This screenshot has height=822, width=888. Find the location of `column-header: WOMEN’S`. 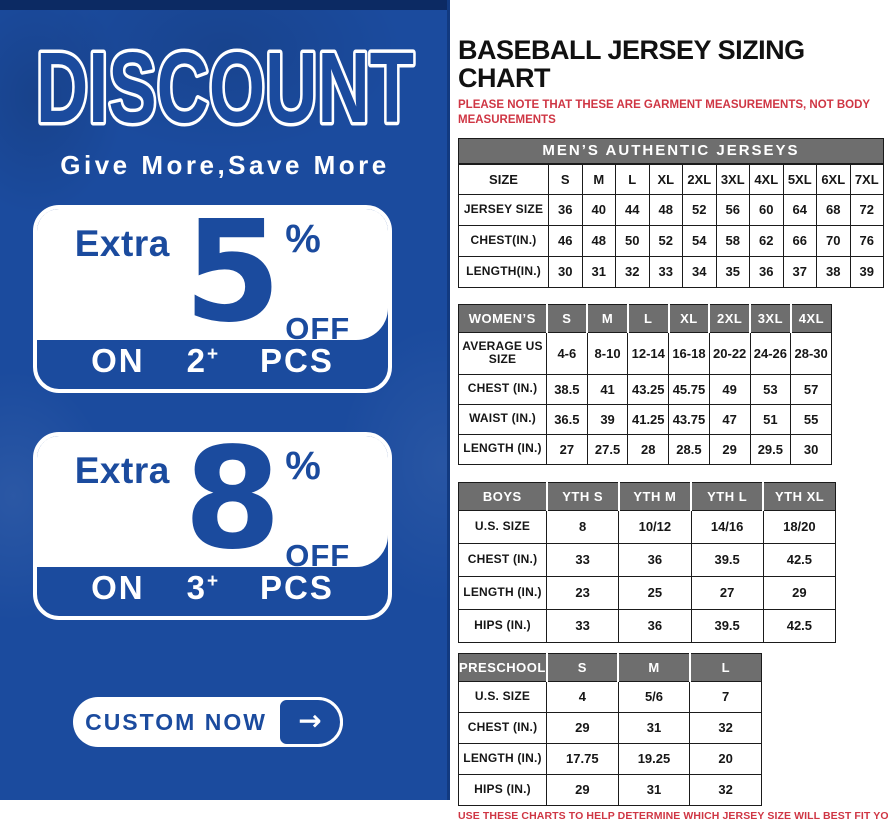

column-header: WOMEN’S is located at coordinates (502, 318).